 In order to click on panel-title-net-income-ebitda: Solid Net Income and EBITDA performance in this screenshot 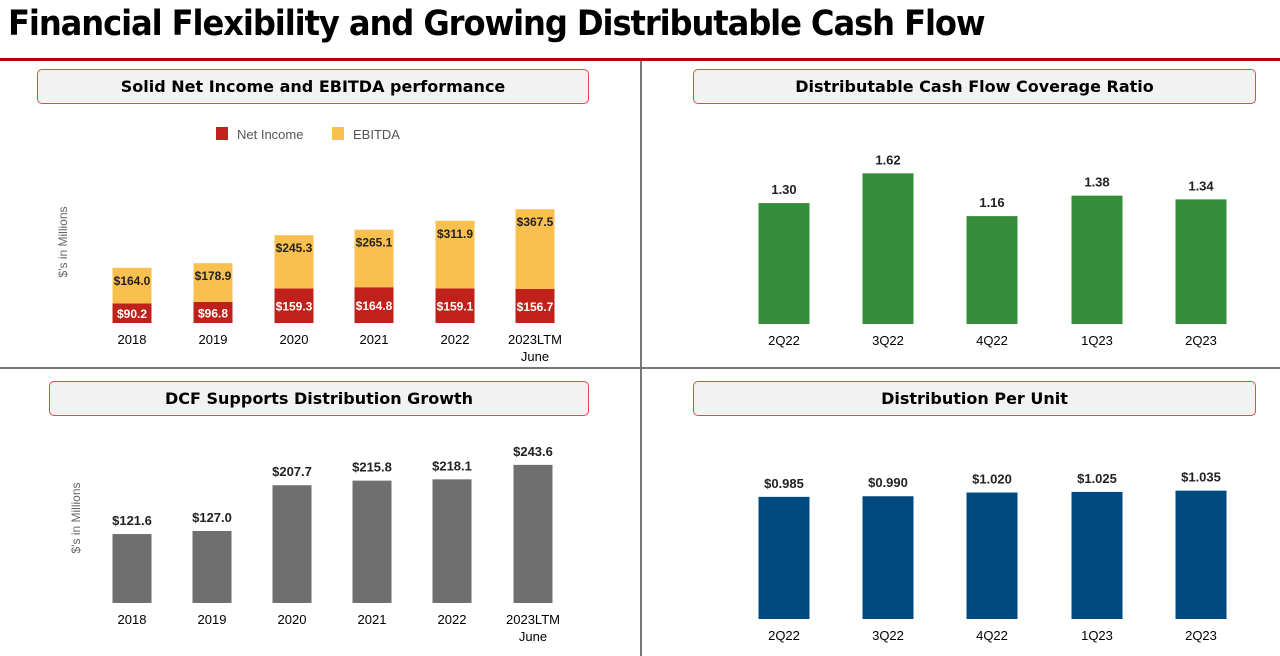, I will do `click(313, 86)`.